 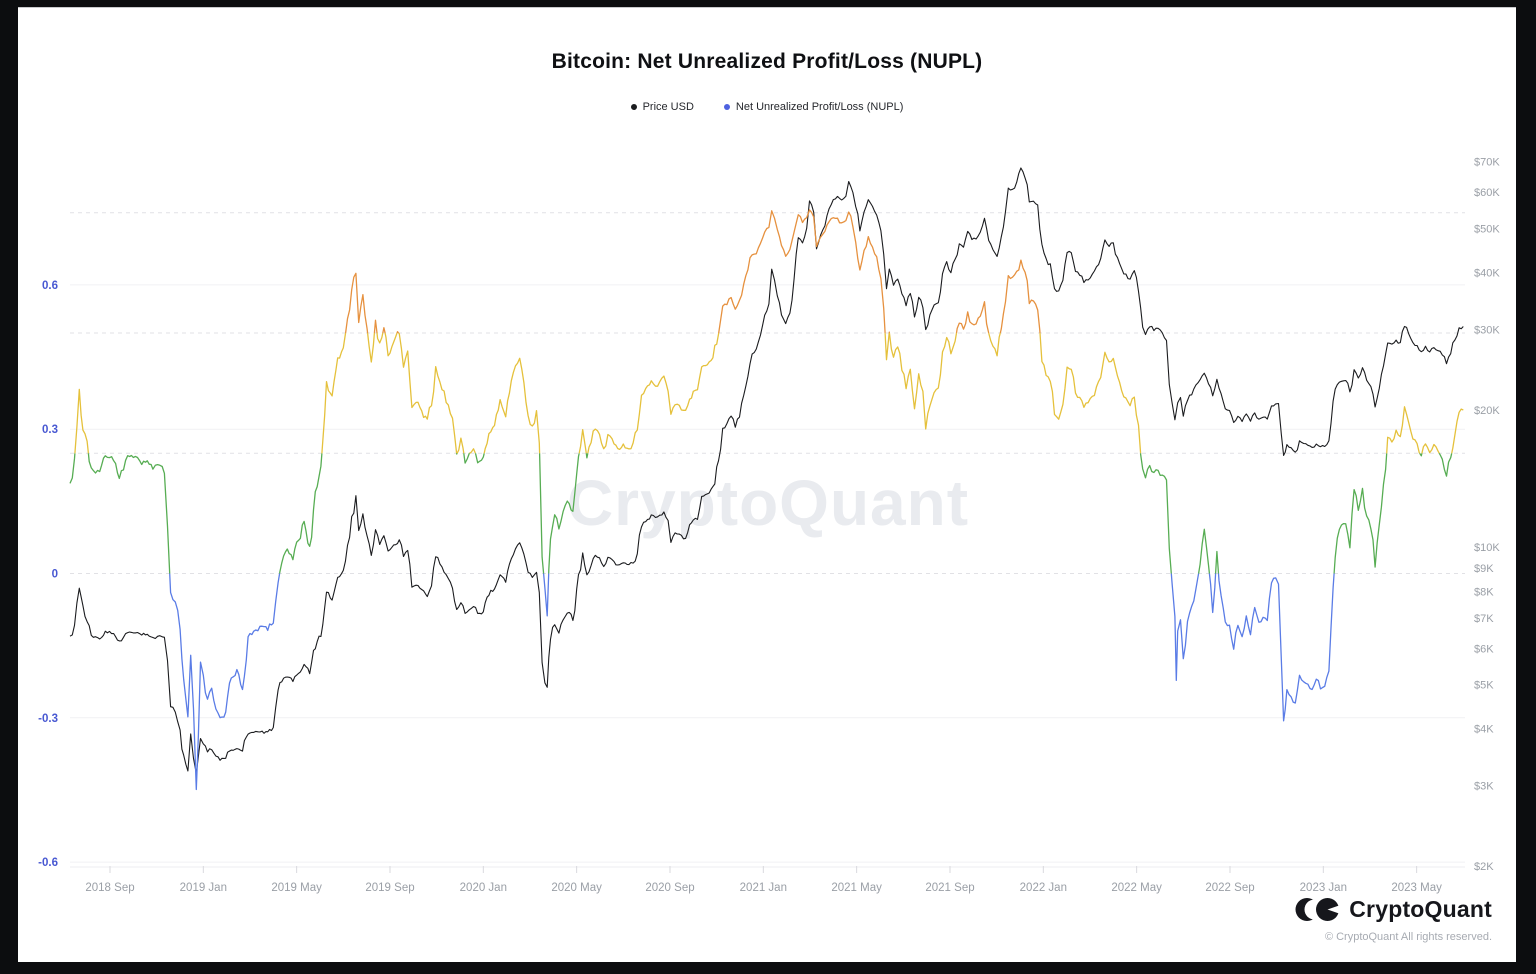 What do you see at coordinates (1487, 330) in the screenshot?
I see `right-axis-tick-label: $30K` at bounding box center [1487, 330].